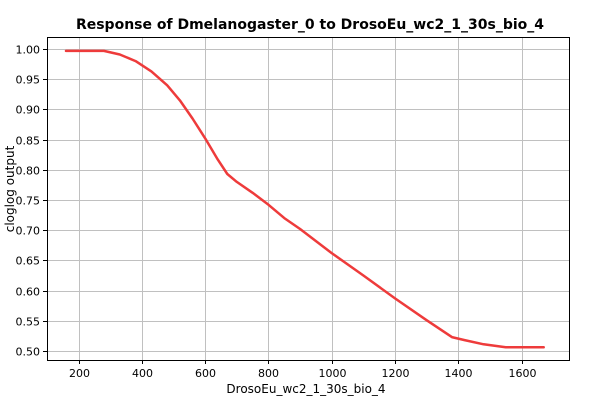 The height and width of the screenshot is (400, 600). I want to click on x-axis-label: DrosoEu_wc2_1_30s_bio_4, so click(305, 389).